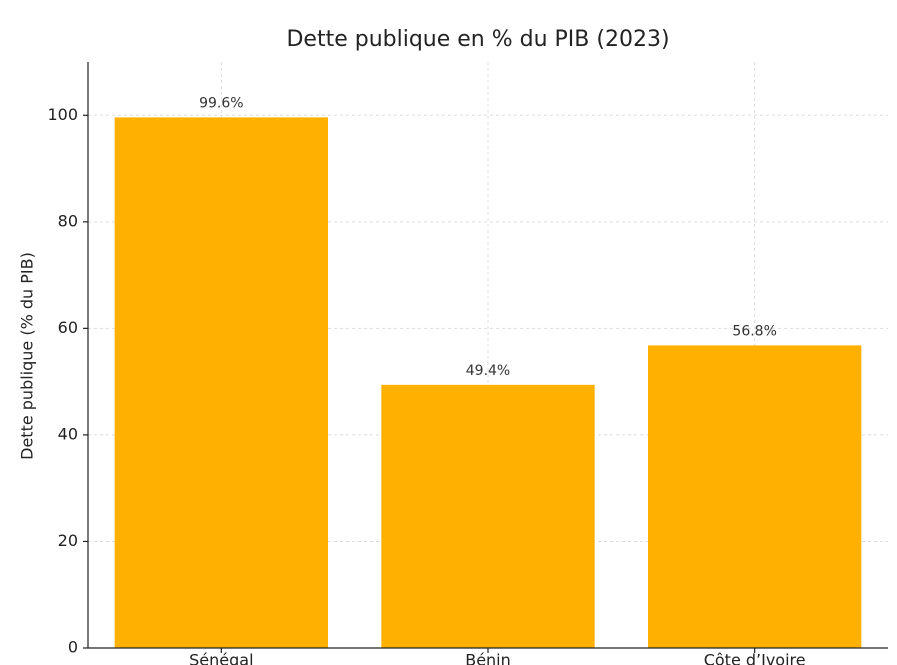 Image resolution: width=897 pixels, height=665 pixels. Describe the element at coordinates (221, 658) in the screenshot. I see `x-tick-label: Sénégal` at that location.